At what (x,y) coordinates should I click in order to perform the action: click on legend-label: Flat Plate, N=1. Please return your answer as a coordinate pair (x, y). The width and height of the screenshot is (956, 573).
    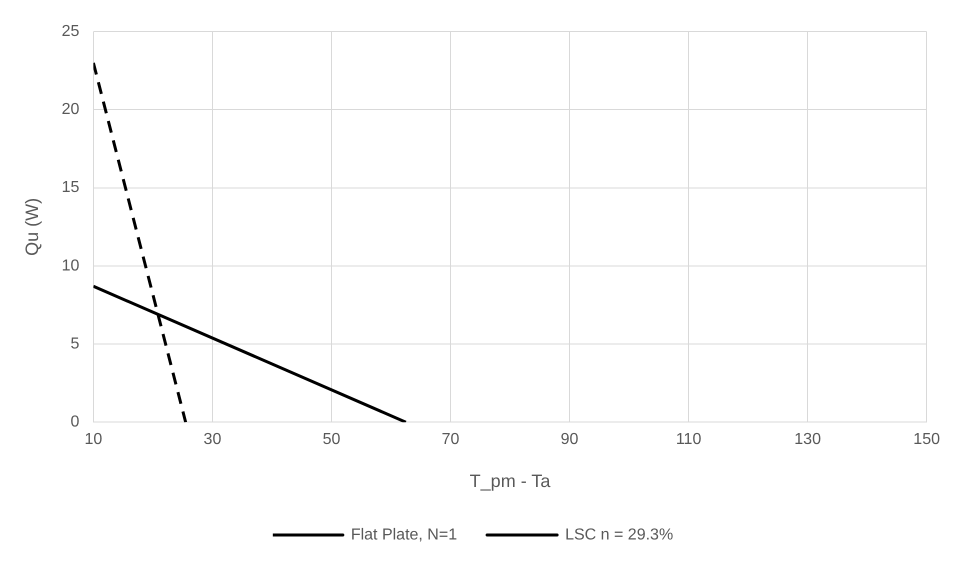
    Looking at the image, I should click on (404, 535).